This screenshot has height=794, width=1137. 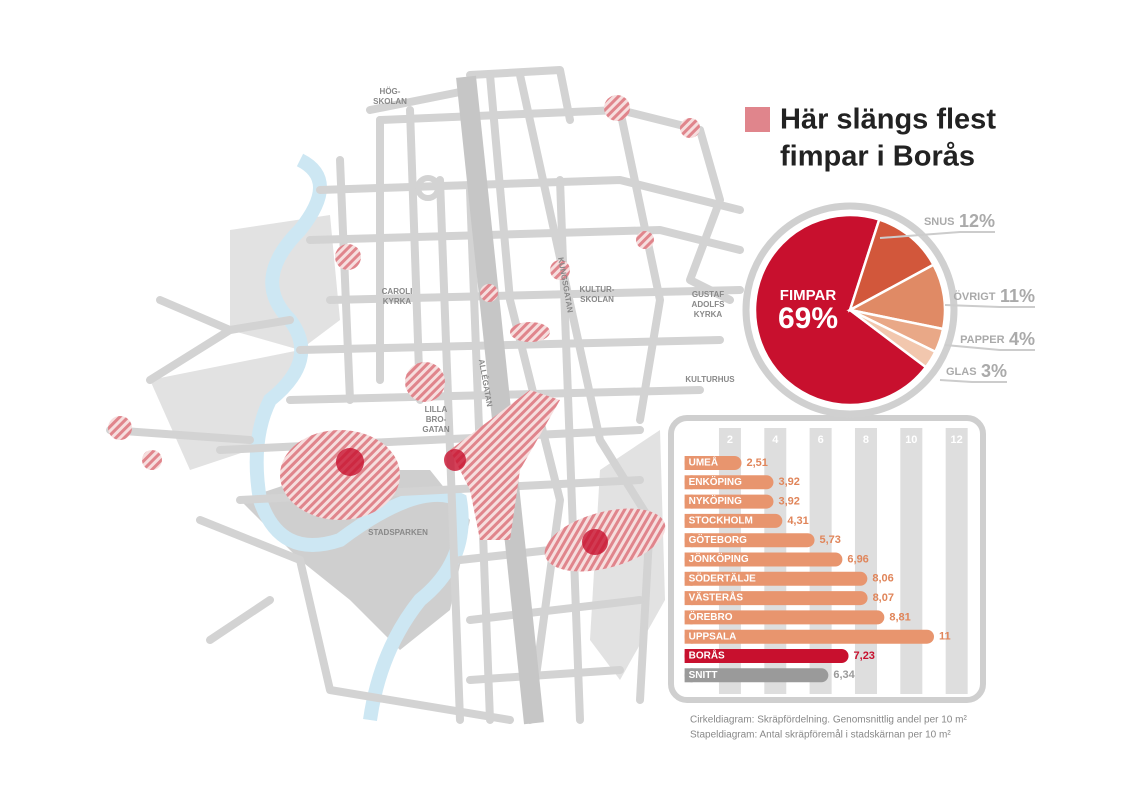 I want to click on x-tick-label: 12, so click(x=957, y=440).